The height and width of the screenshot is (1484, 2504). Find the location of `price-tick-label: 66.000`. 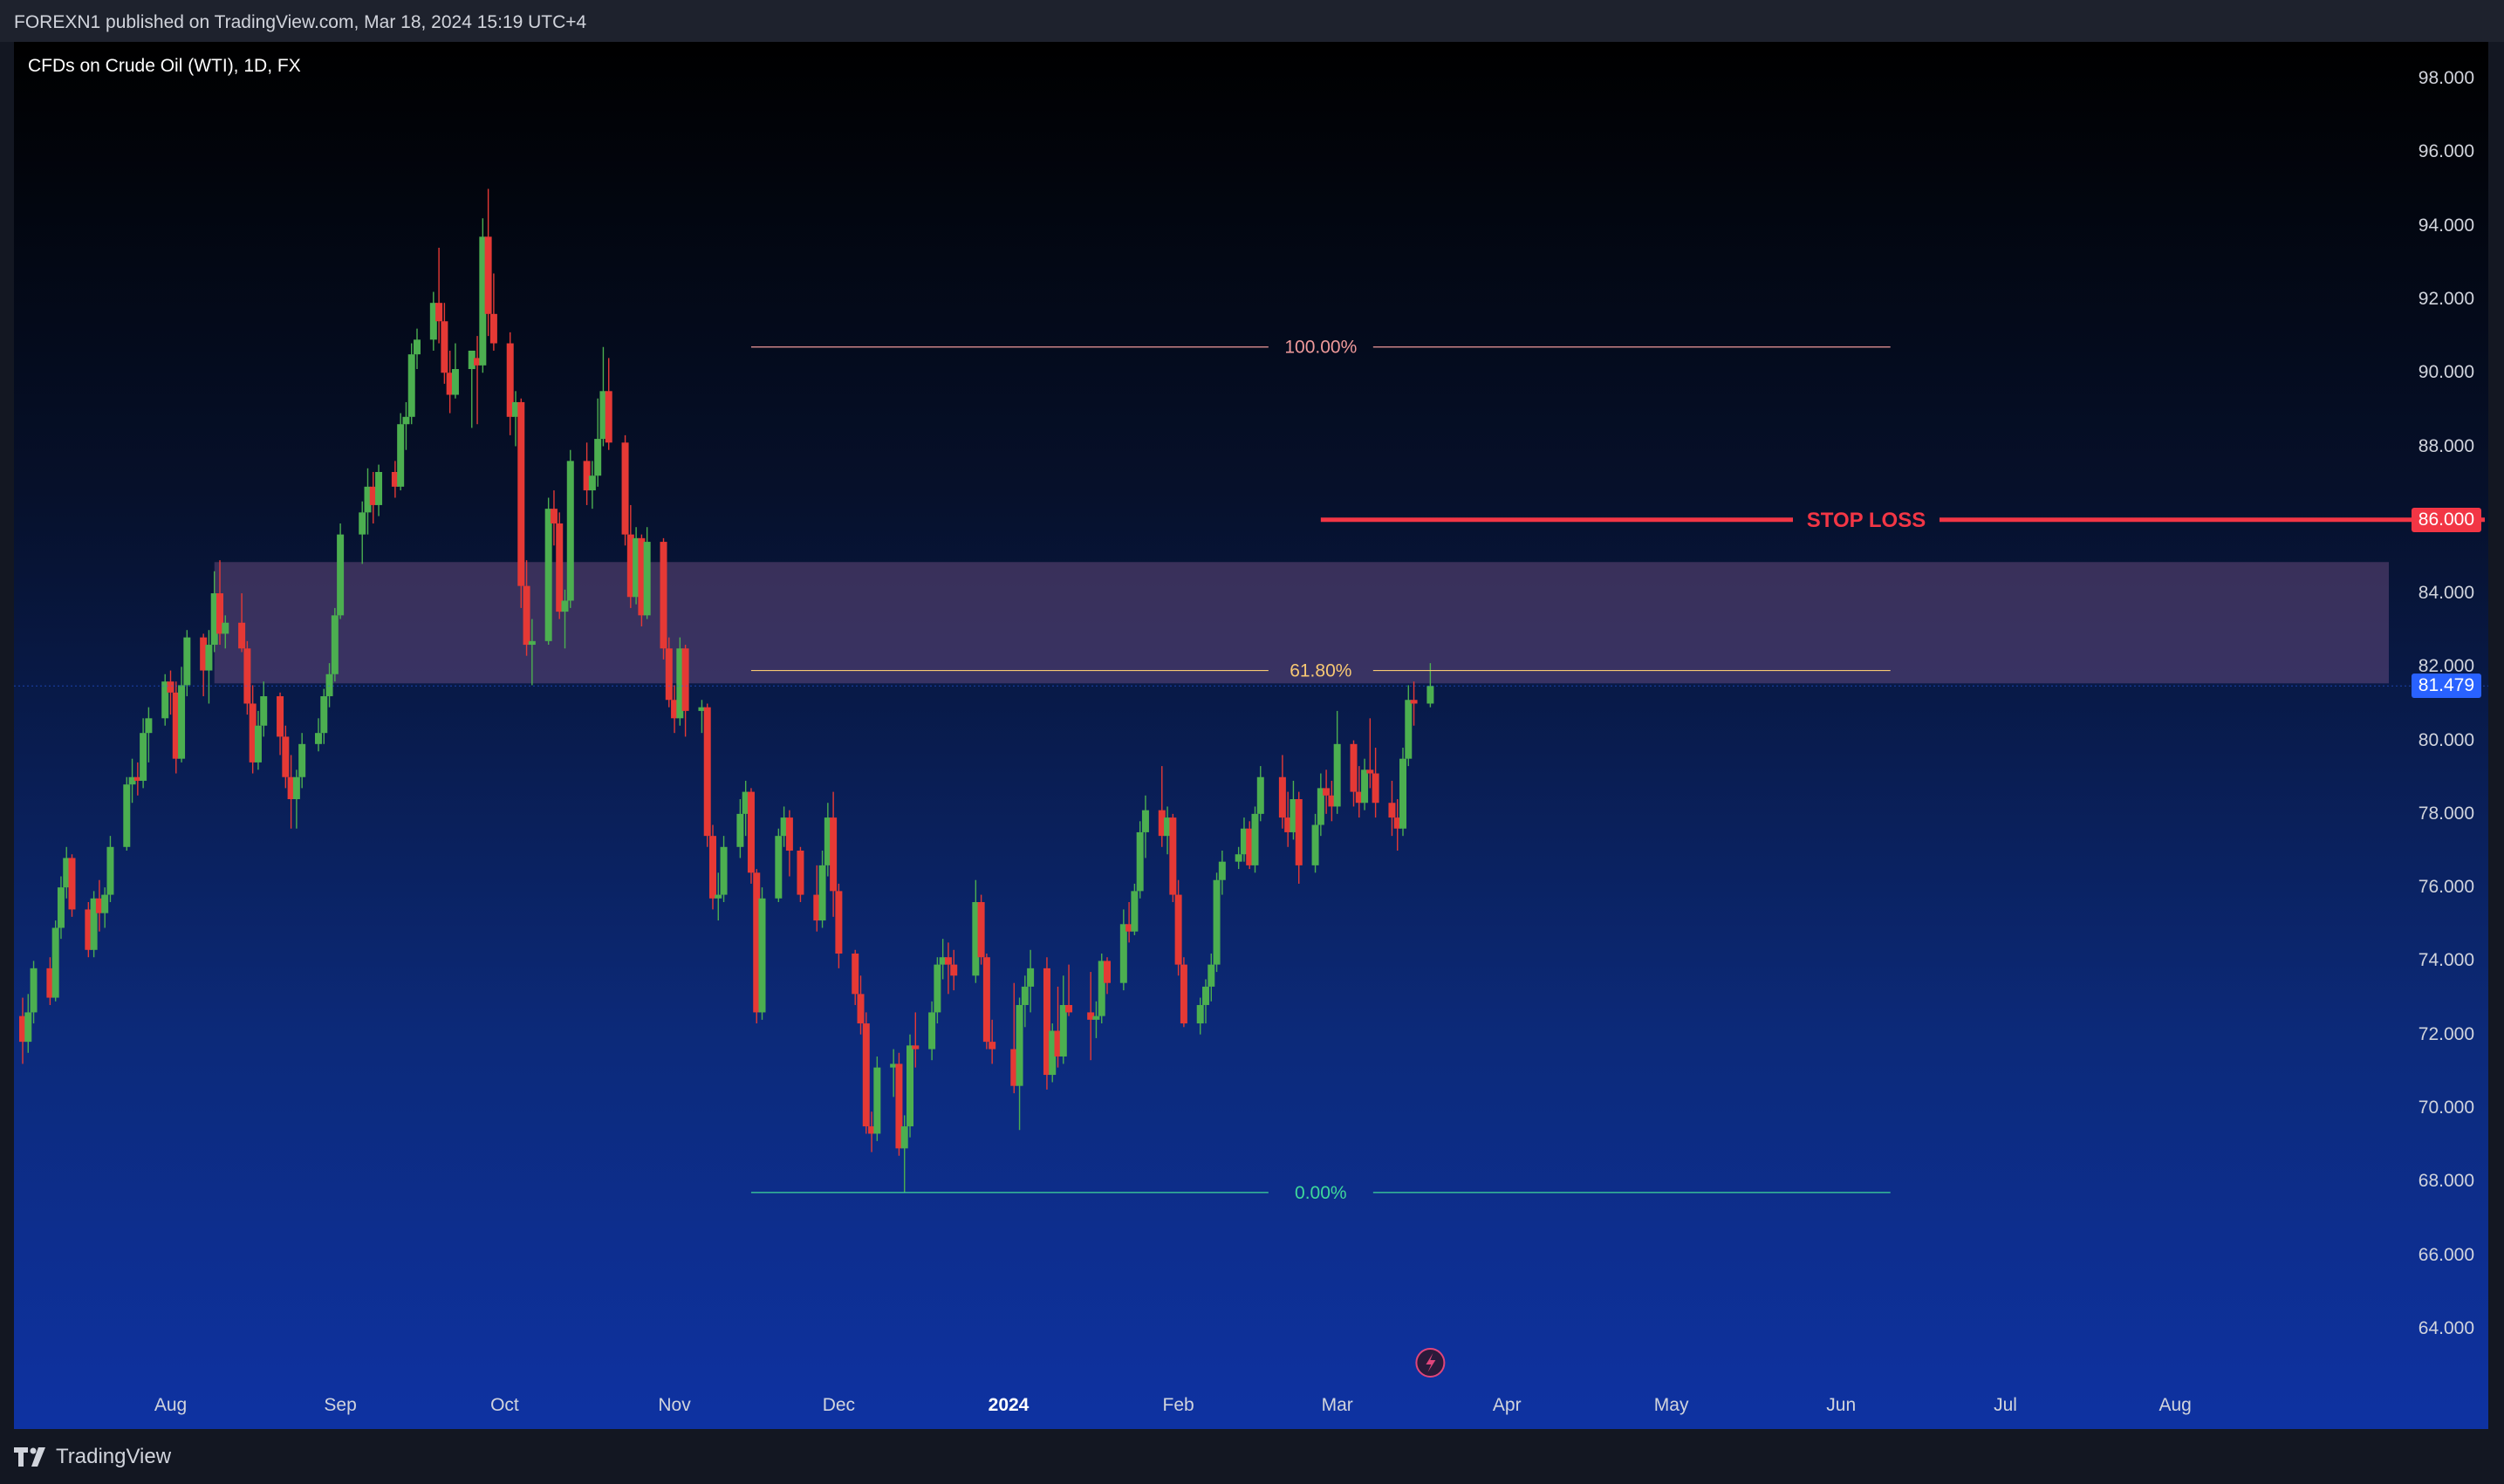

price-tick-label: 66.000 is located at coordinates (2446, 1254).